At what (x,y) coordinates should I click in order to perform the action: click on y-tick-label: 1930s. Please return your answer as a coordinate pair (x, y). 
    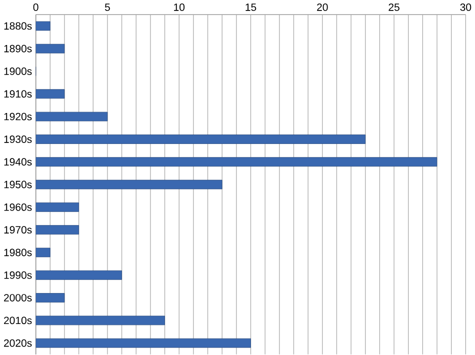
    Looking at the image, I should click on (18, 140).